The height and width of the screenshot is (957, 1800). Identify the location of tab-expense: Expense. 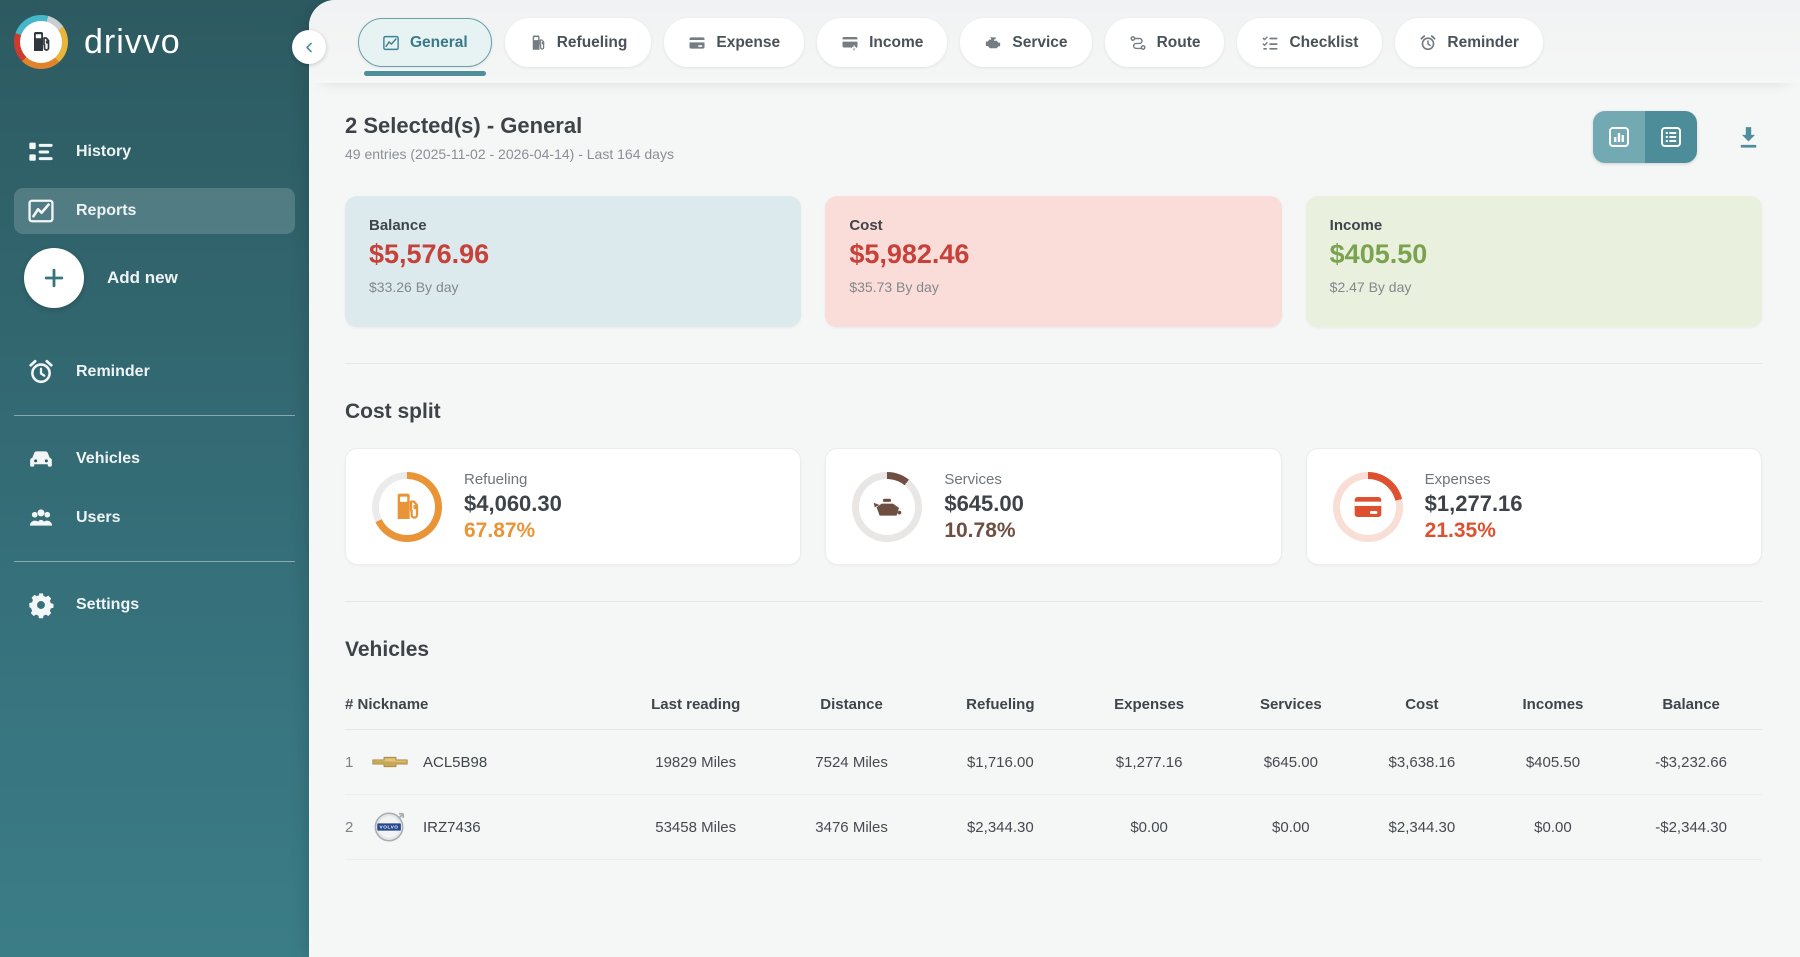
(734, 42).